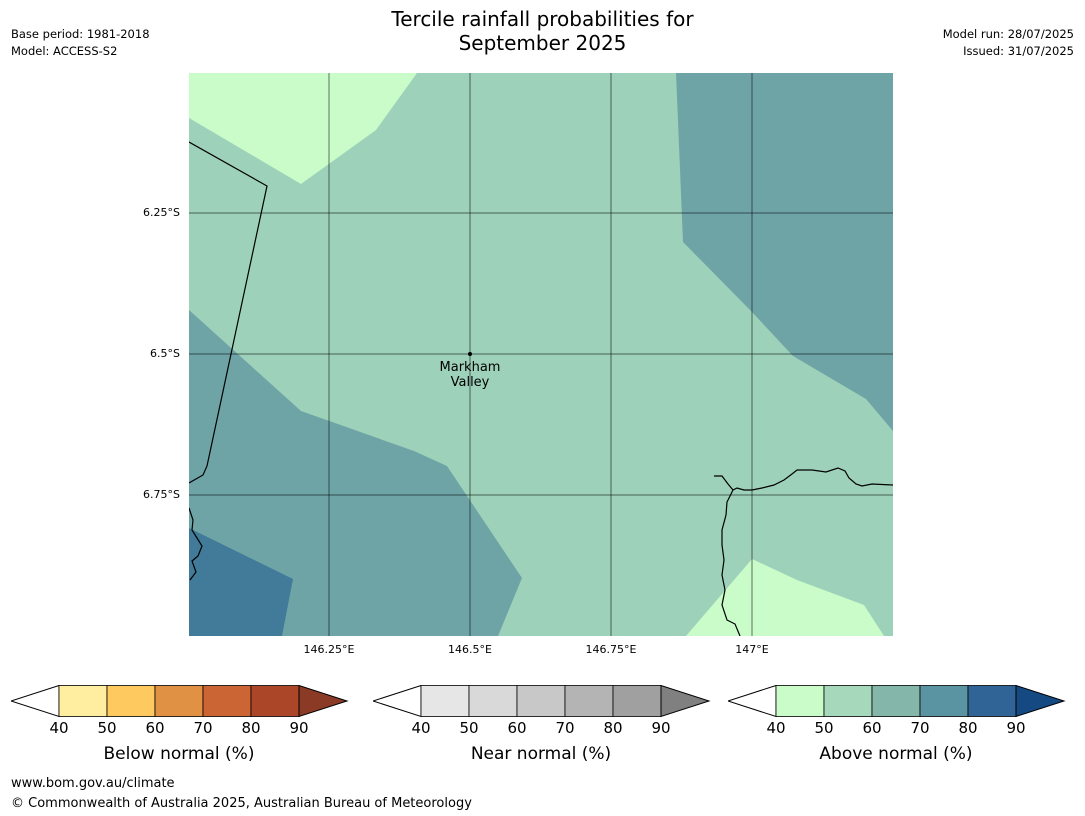 The height and width of the screenshot is (816, 1085). What do you see at coordinates (303, 128) in the screenshot?
I see `zone-above-40-50-north` at bounding box center [303, 128].